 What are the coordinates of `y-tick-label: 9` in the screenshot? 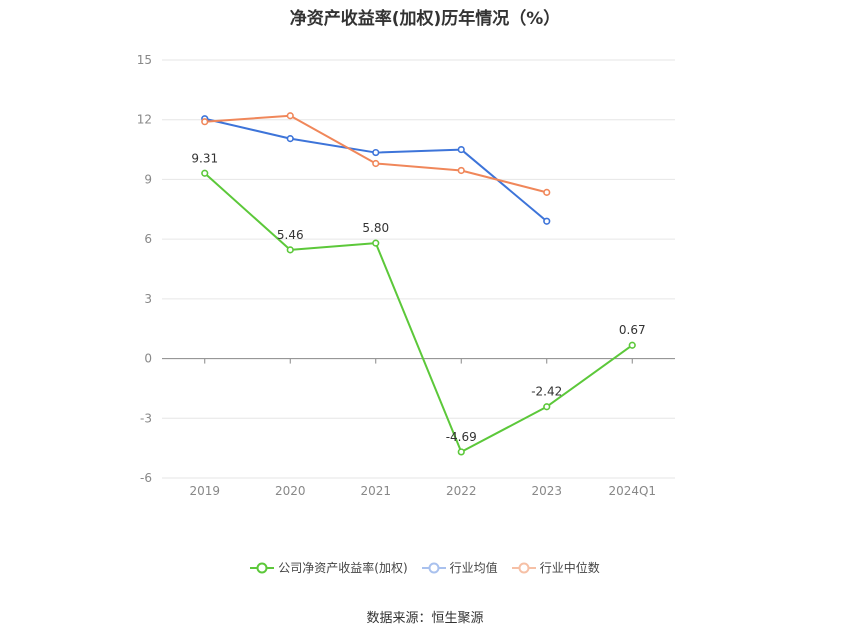 It's located at (148, 179).